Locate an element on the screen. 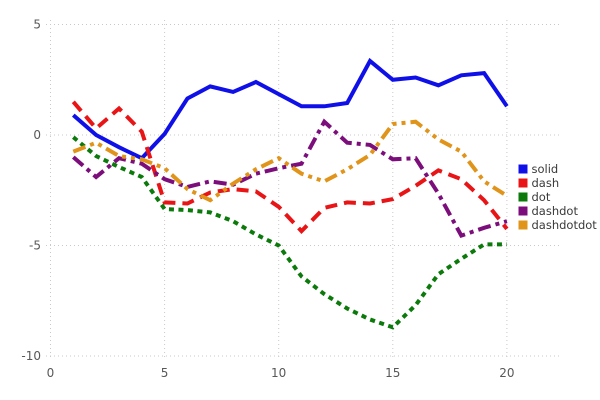 This screenshot has height=400, width=600. legend-item-dot: dot is located at coordinates (534, 197).